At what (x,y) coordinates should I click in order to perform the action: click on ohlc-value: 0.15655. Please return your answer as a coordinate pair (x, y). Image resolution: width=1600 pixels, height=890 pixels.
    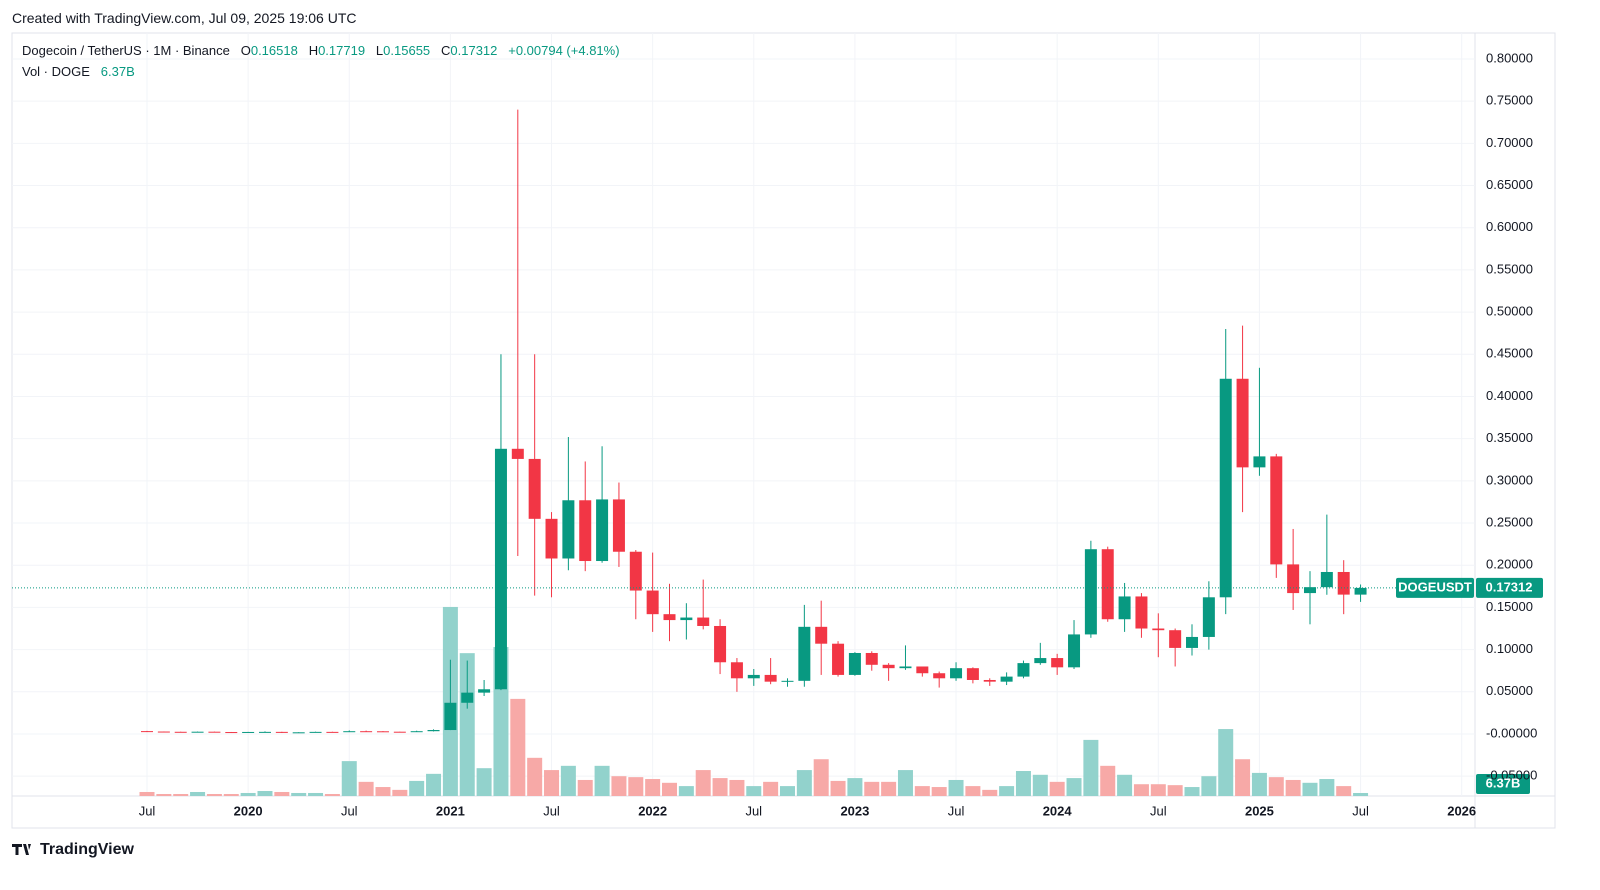
    Looking at the image, I should click on (407, 50).